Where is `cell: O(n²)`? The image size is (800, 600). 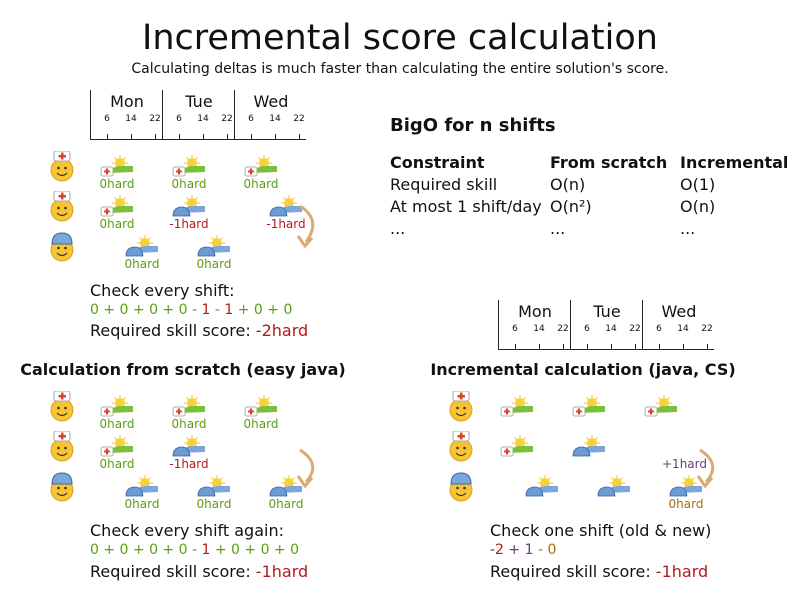
cell: O(n²) is located at coordinates (571, 206).